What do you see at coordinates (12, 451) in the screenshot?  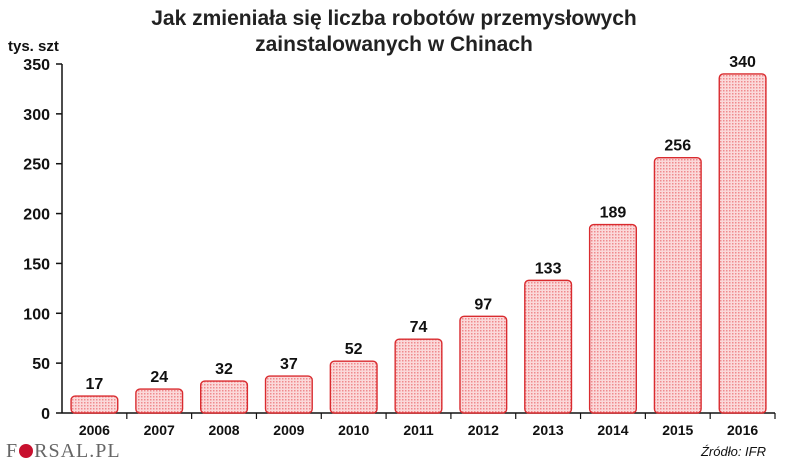 I see `logo-text-part-1: F` at bounding box center [12, 451].